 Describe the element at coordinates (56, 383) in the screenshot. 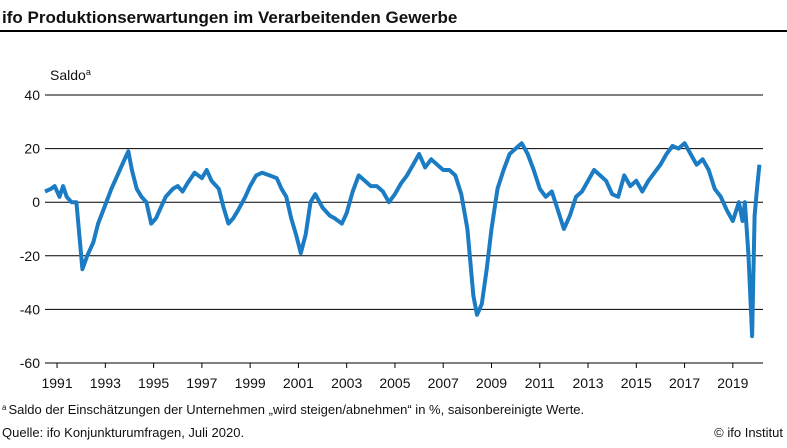

I see `x-tick-label: 1991` at that location.